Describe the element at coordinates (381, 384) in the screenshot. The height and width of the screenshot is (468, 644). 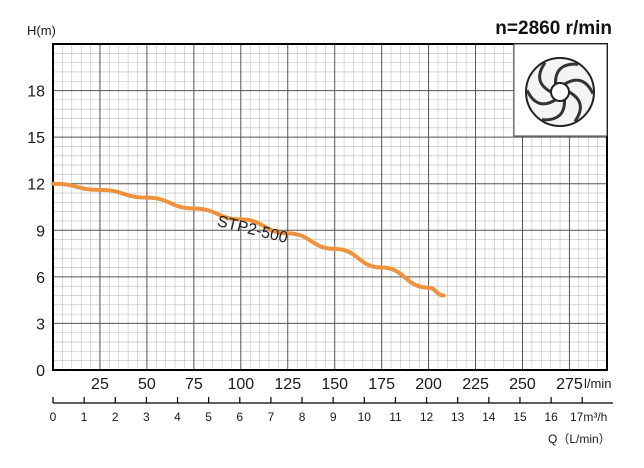
I see `x-tick-label: 175` at that location.